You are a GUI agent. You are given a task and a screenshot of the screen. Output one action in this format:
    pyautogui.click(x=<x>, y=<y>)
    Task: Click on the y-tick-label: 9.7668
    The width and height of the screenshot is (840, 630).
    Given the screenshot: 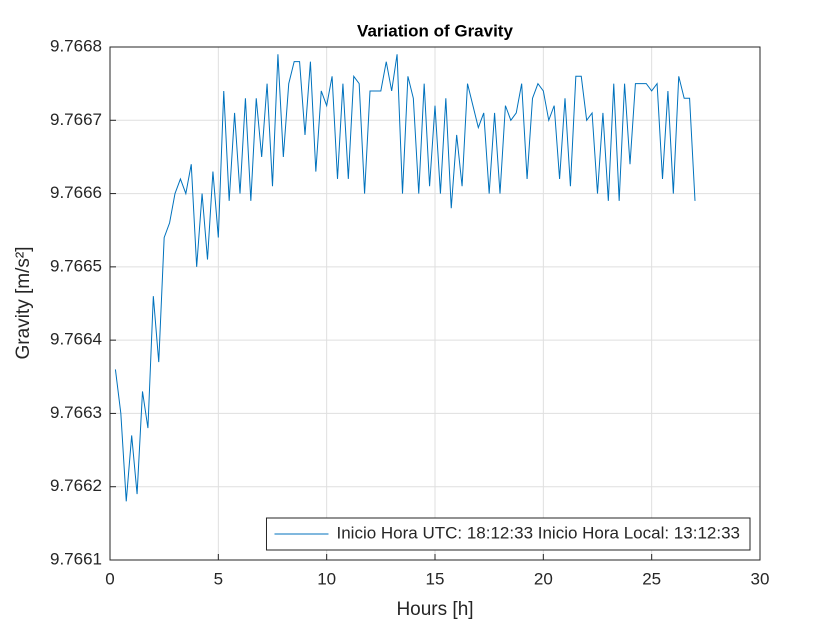 What is the action you would take?
    pyautogui.click(x=76, y=45)
    